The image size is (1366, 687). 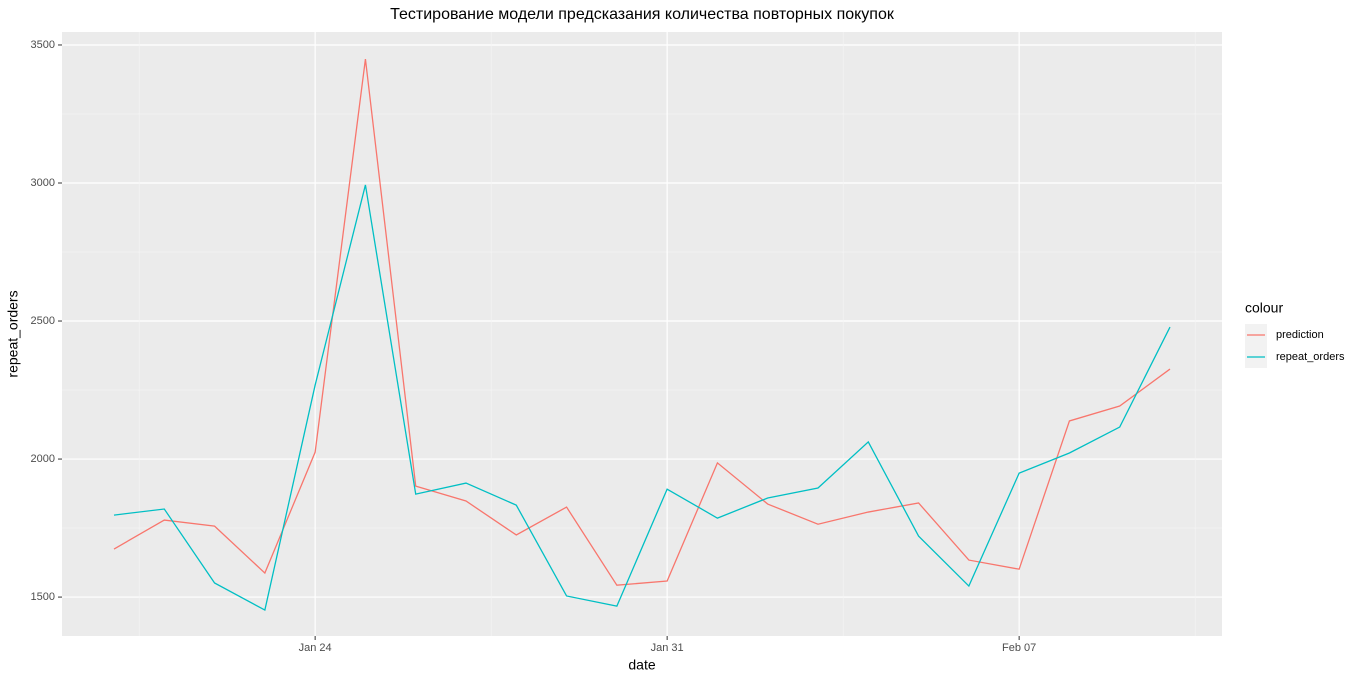 I want to click on y-tick-label: 2500, so click(x=43, y=321).